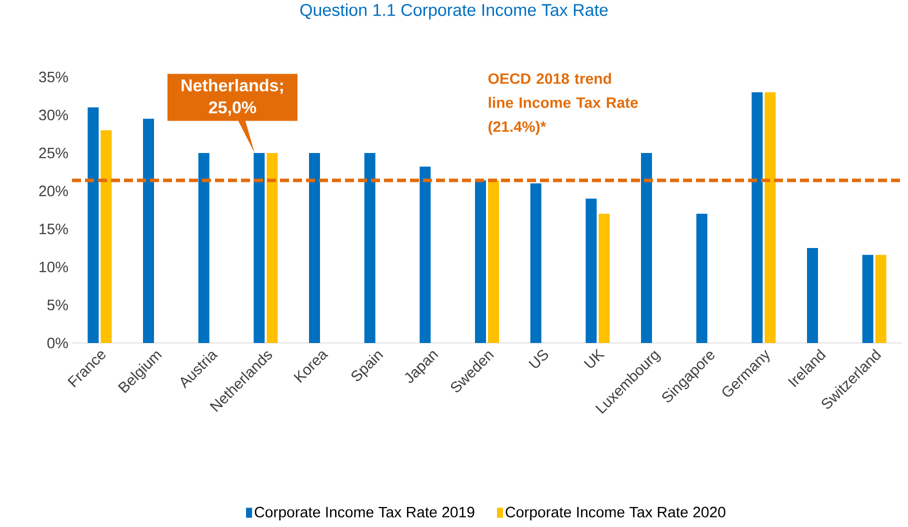 The image size is (908, 527). What do you see at coordinates (57, 343) in the screenshot?
I see `y-tick-label: 0%` at bounding box center [57, 343].